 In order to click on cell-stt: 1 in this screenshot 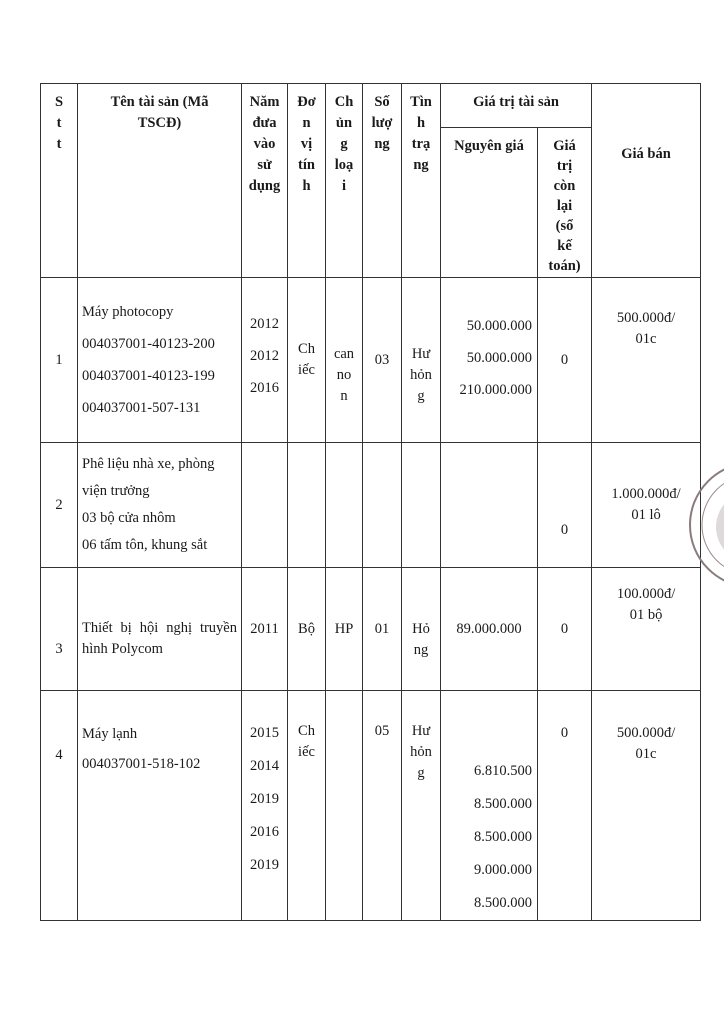, I will do `click(59, 360)`.